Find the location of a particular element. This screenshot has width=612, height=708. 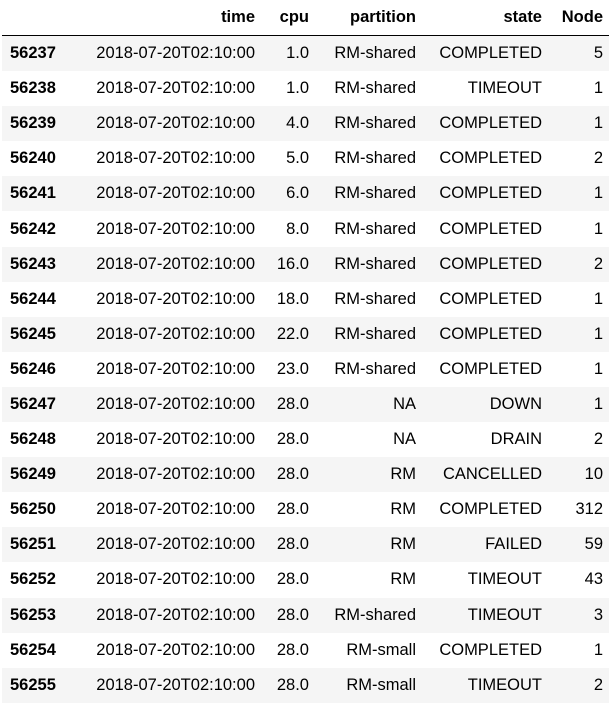

header-time: time is located at coordinates (165, 18).